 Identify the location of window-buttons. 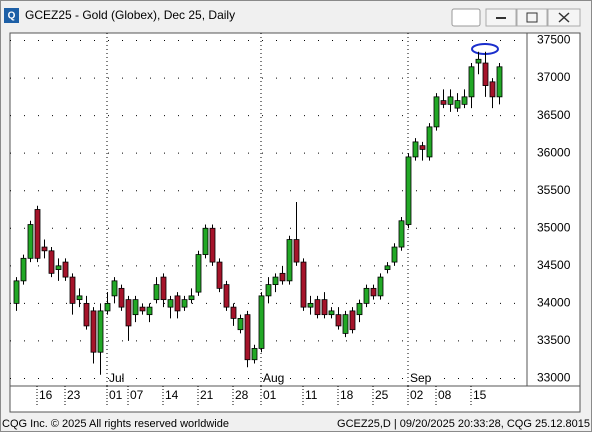
(516, 17).